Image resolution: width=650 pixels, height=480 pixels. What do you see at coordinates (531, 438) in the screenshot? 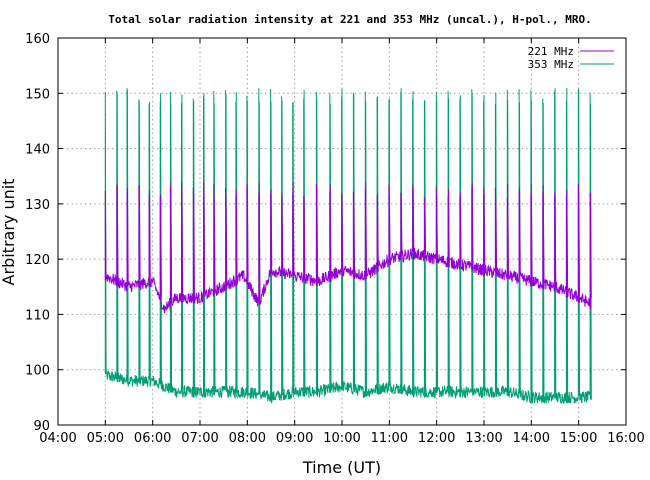
I see `x-tick-label: 14:00` at bounding box center [531, 438].